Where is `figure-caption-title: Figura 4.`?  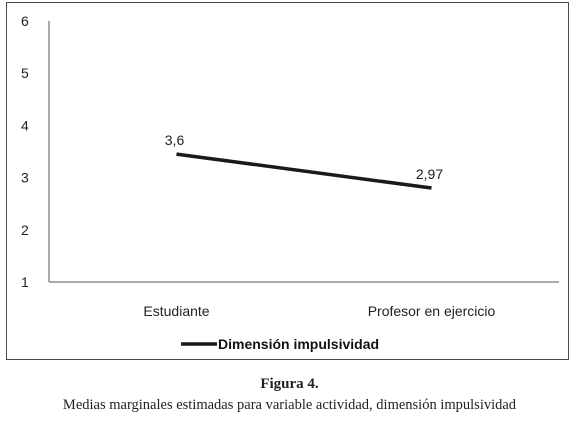
figure-caption-title: Figura 4. is located at coordinates (289, 384).